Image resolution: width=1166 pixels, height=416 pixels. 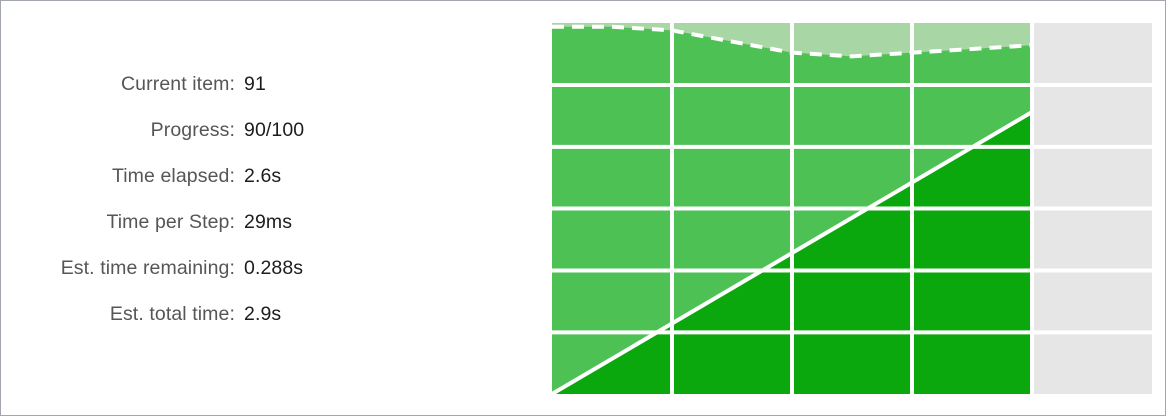 I want to click on stat-row-time-per-step: Time per Step: 29ms, so click(x=251, y=234).